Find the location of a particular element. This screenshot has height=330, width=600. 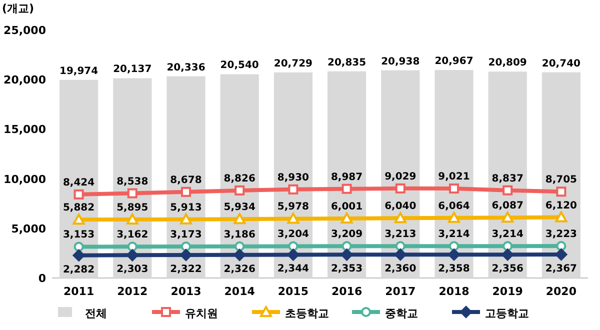

data-label: 2,303 is located at coordinates (132, 270).